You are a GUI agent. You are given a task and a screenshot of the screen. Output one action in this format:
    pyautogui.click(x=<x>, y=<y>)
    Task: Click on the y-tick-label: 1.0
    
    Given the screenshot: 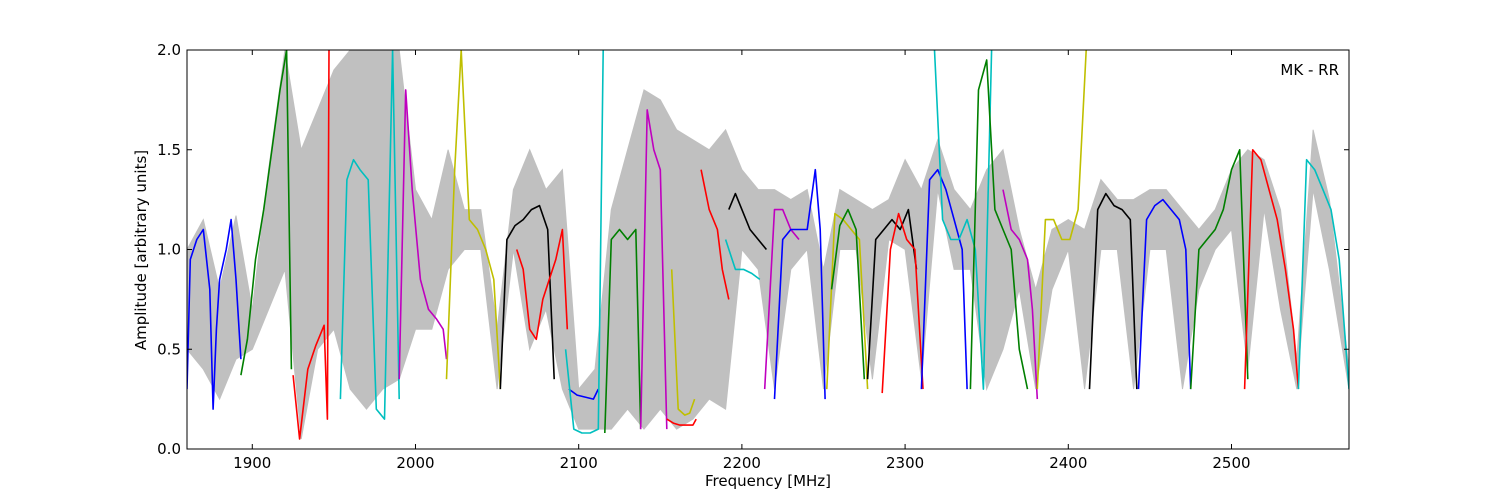 What is the action you would take?
    pyautogui.click(x=169, y=250)
    